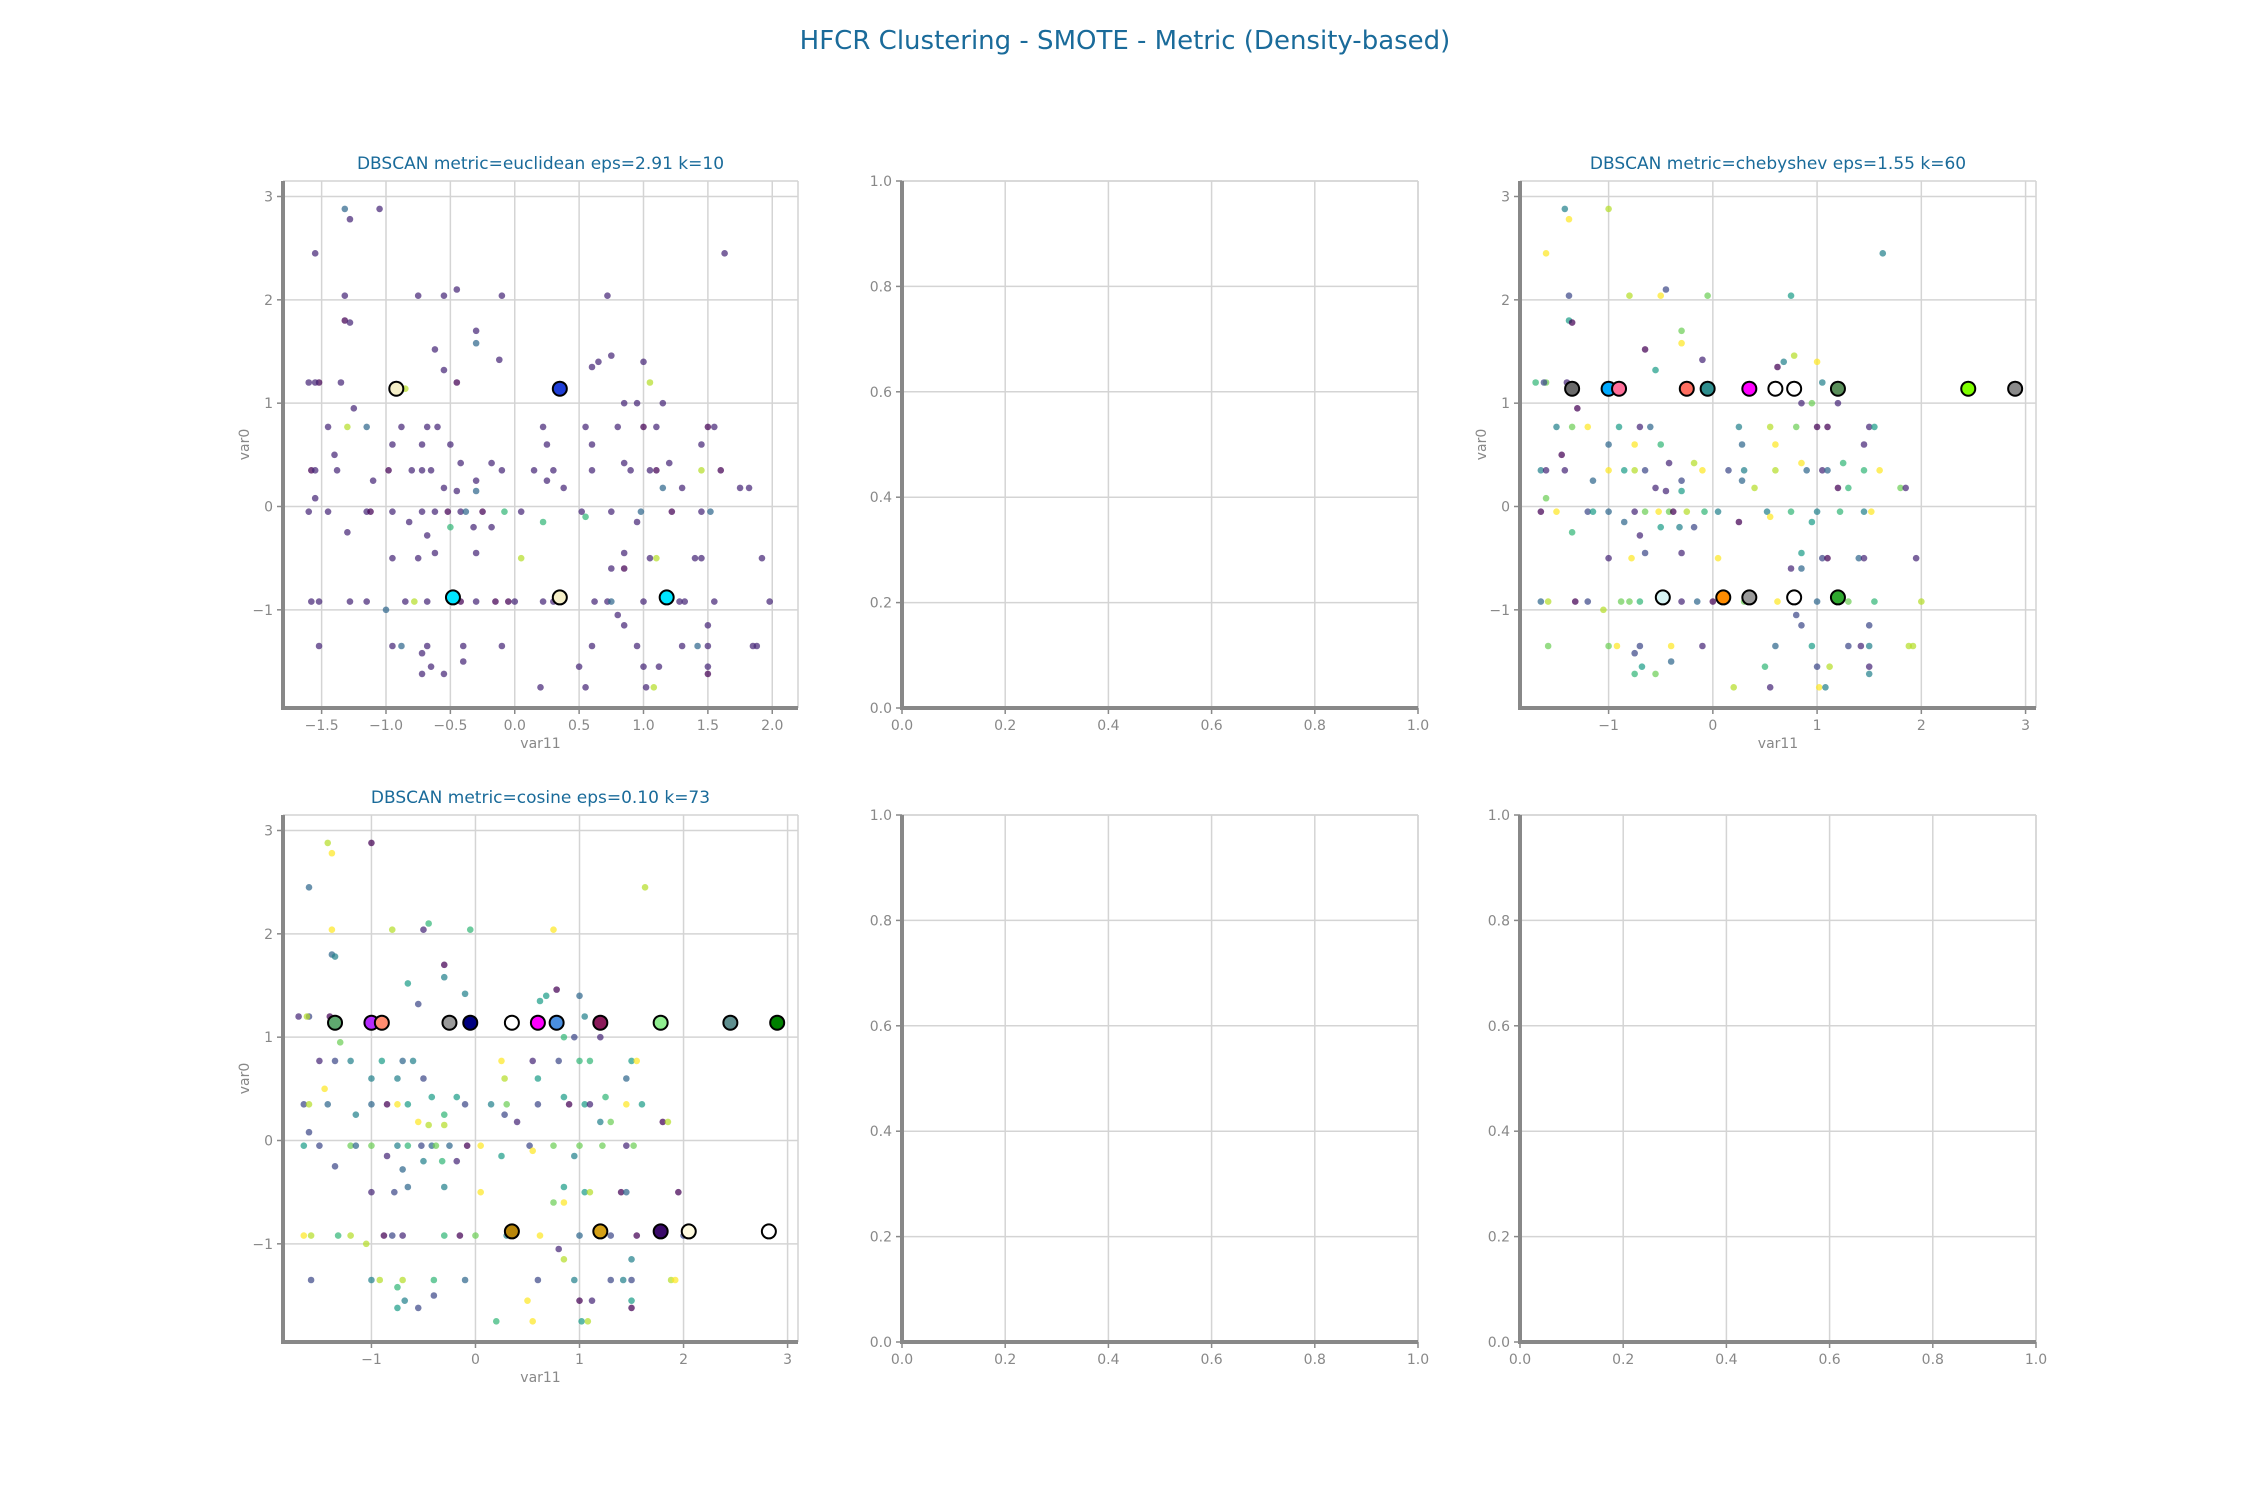  What do you see at coordinates (1608, 726) in the screenshot?
I see `x-tick-label: −1` at bounding box center [1608, 726].